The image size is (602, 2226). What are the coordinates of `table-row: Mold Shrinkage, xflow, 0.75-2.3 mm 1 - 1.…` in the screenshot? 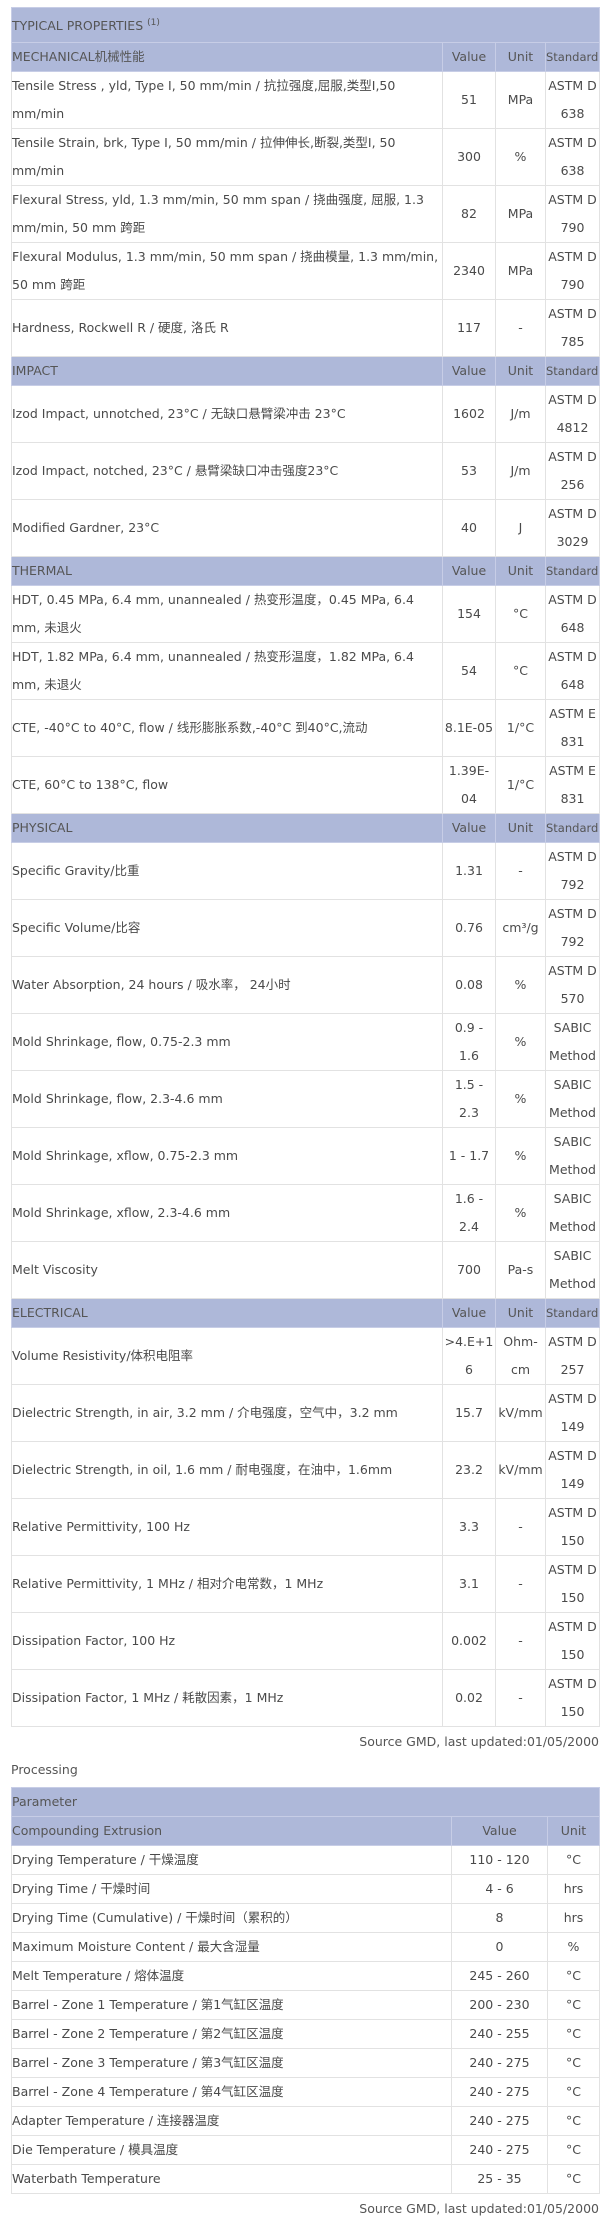 It's located at (305, 1156).